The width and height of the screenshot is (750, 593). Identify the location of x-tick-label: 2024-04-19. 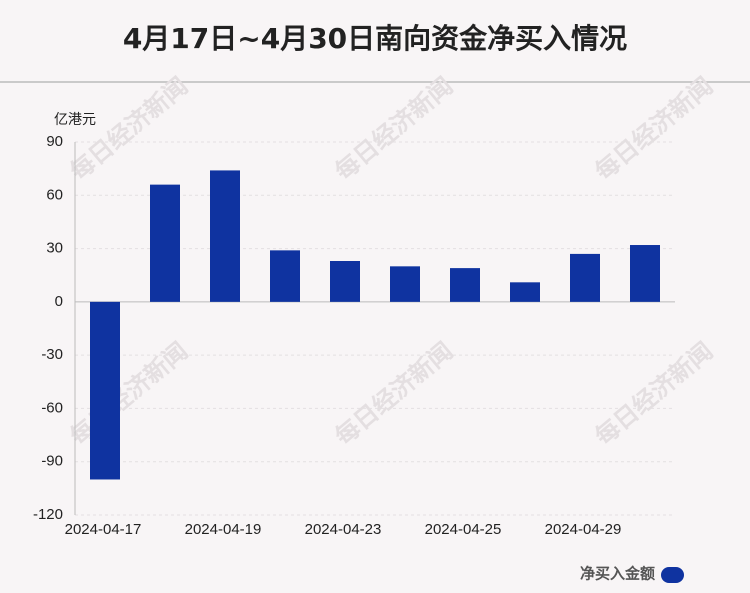
(223, 529).